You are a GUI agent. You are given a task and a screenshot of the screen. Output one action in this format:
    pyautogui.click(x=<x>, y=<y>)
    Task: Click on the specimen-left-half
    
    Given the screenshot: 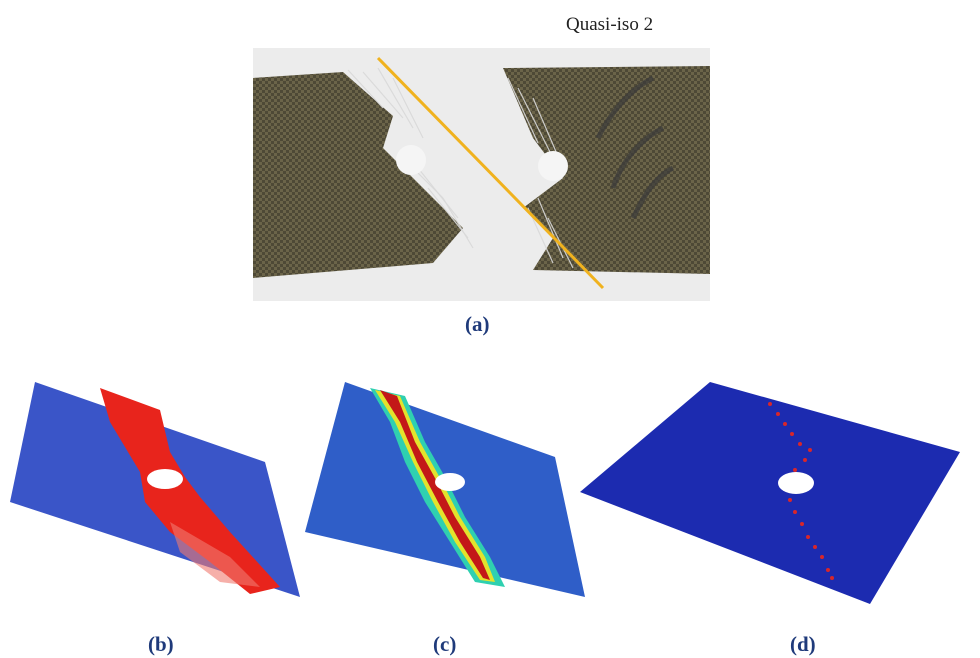 What is the action you would take?
    pyautogui.click(x=358, y=175)
    